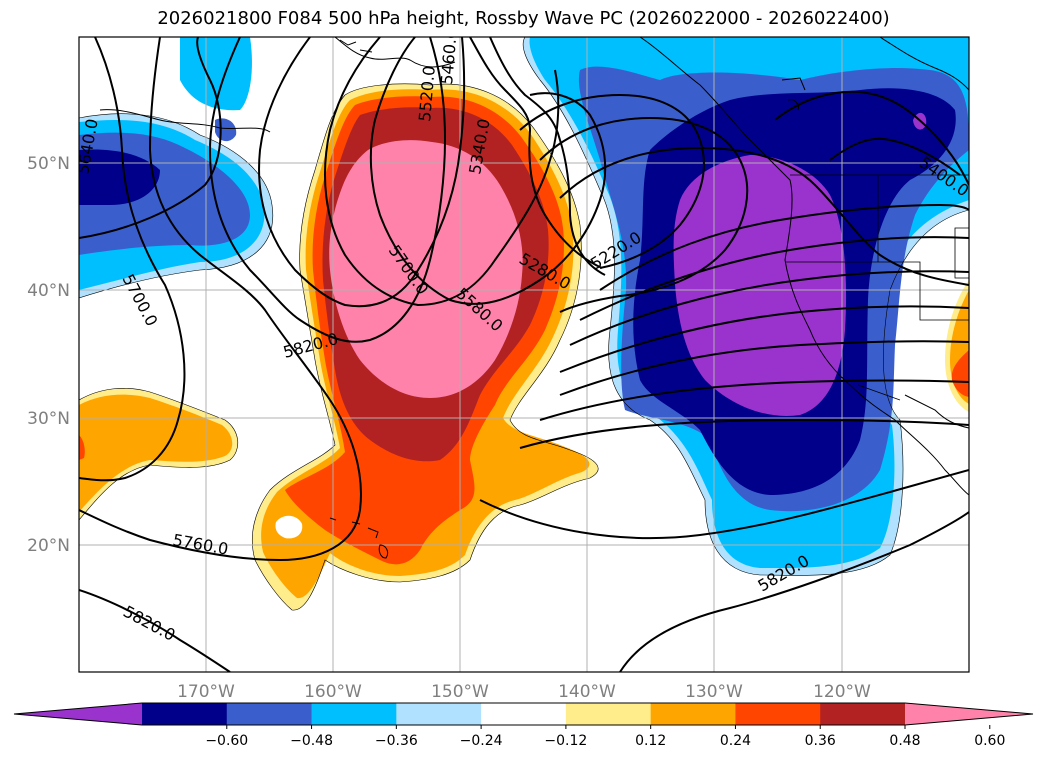  Describe the element at coordinates (48, 419) in the screenshot. I see `lat-label: 30°N` at that location.